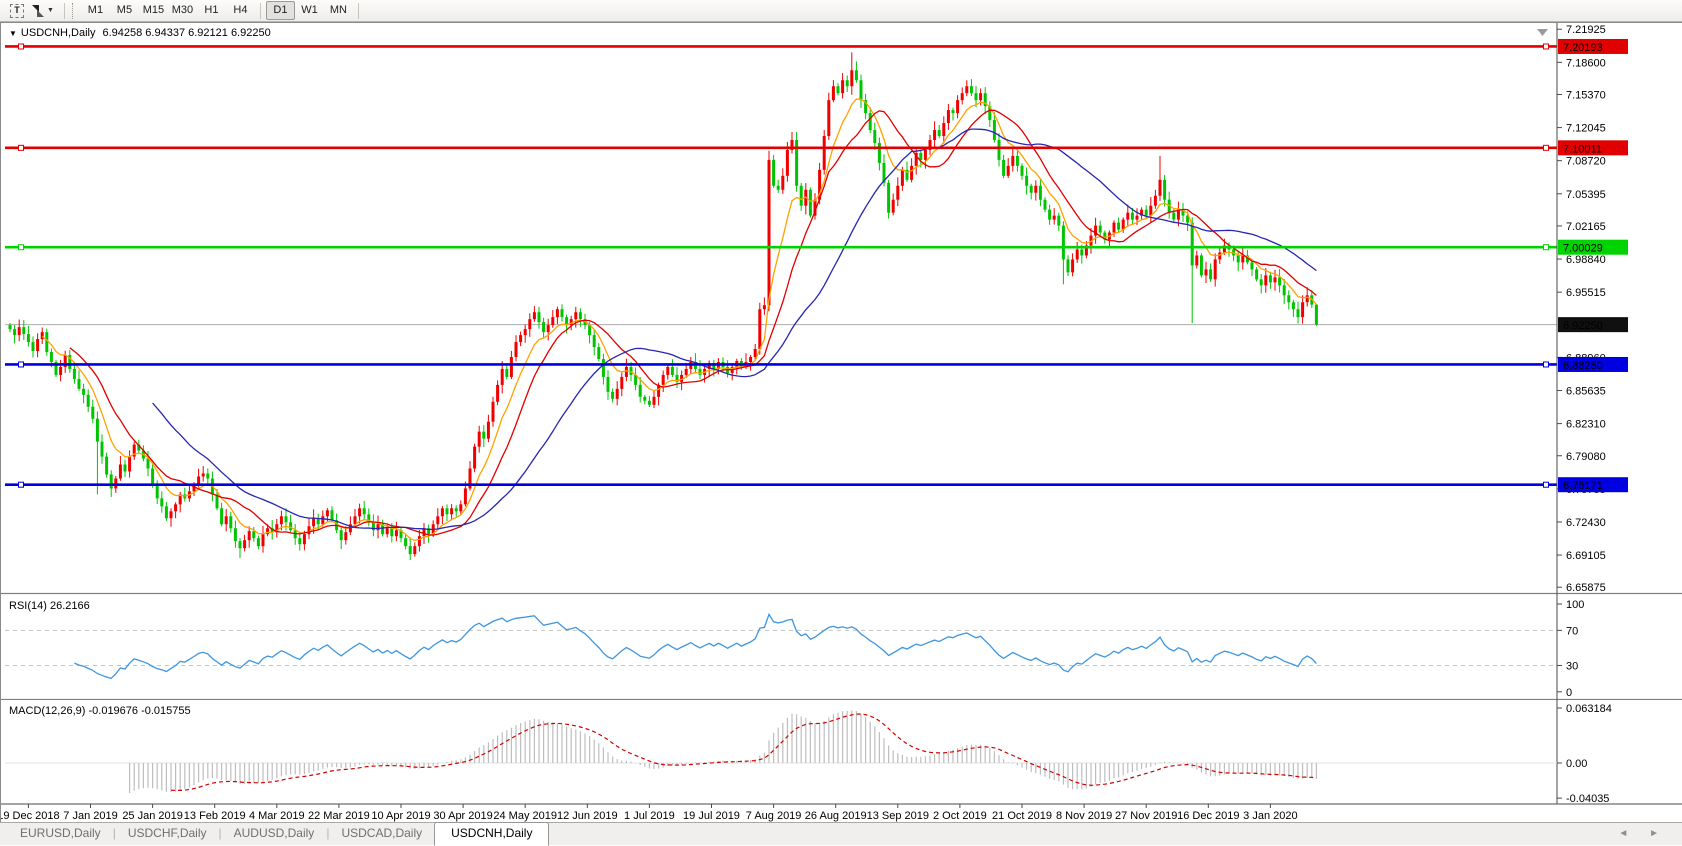  What do you see at coordinates (743, 752) in the screenshot?
I see `macd-signal-line` at bounding box center [743, 752].